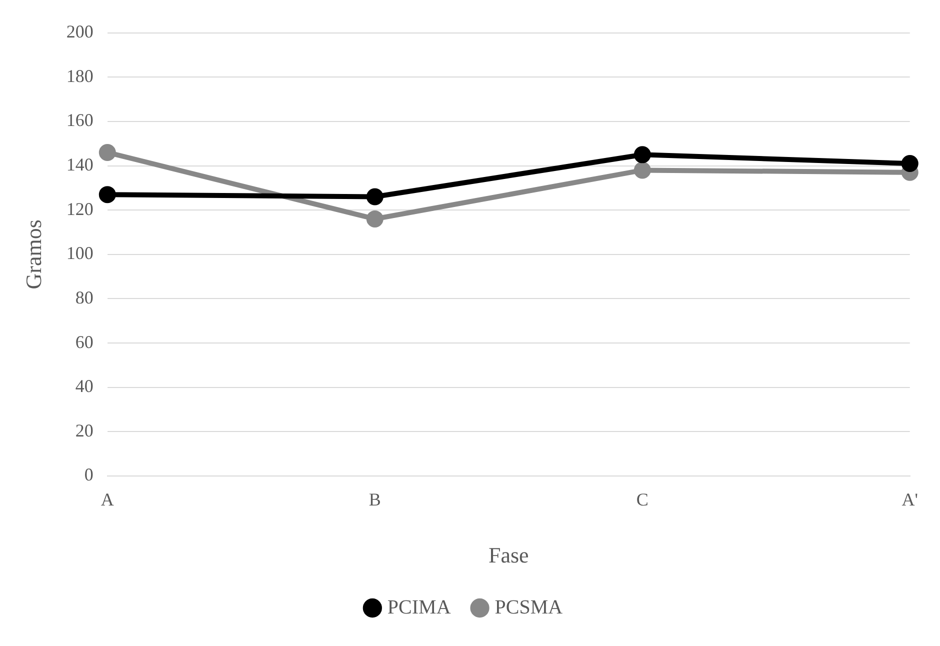 The height and width of the screenshot is (646, 940). Describe the element at coordinates (910, 500) in the screenshot. I see `x-tick-label: A'` at that location.